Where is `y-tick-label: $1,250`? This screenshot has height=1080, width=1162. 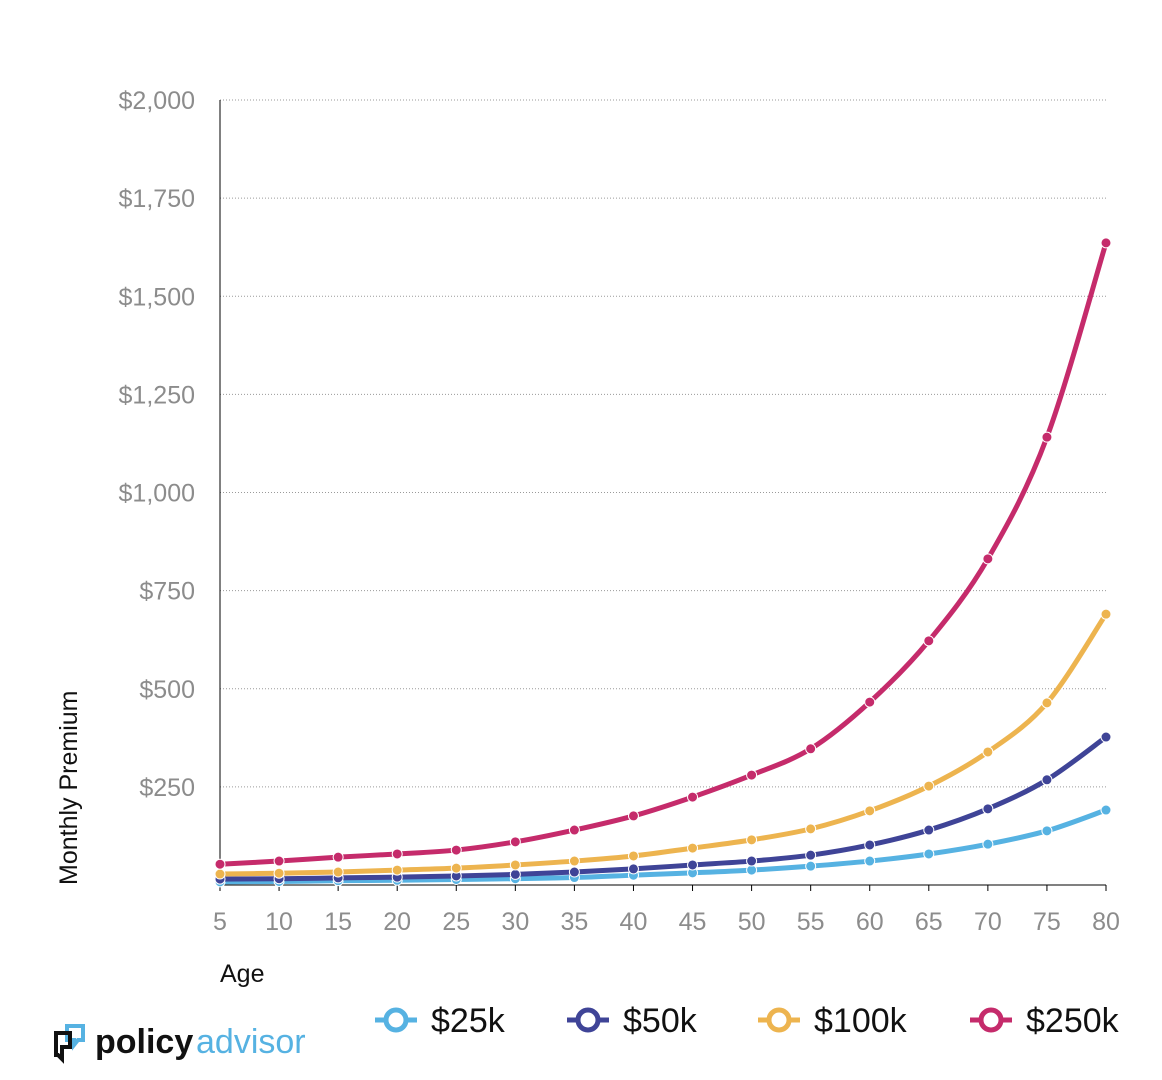 y-tick-label: $1,250 is located at coordinates (157, 395).